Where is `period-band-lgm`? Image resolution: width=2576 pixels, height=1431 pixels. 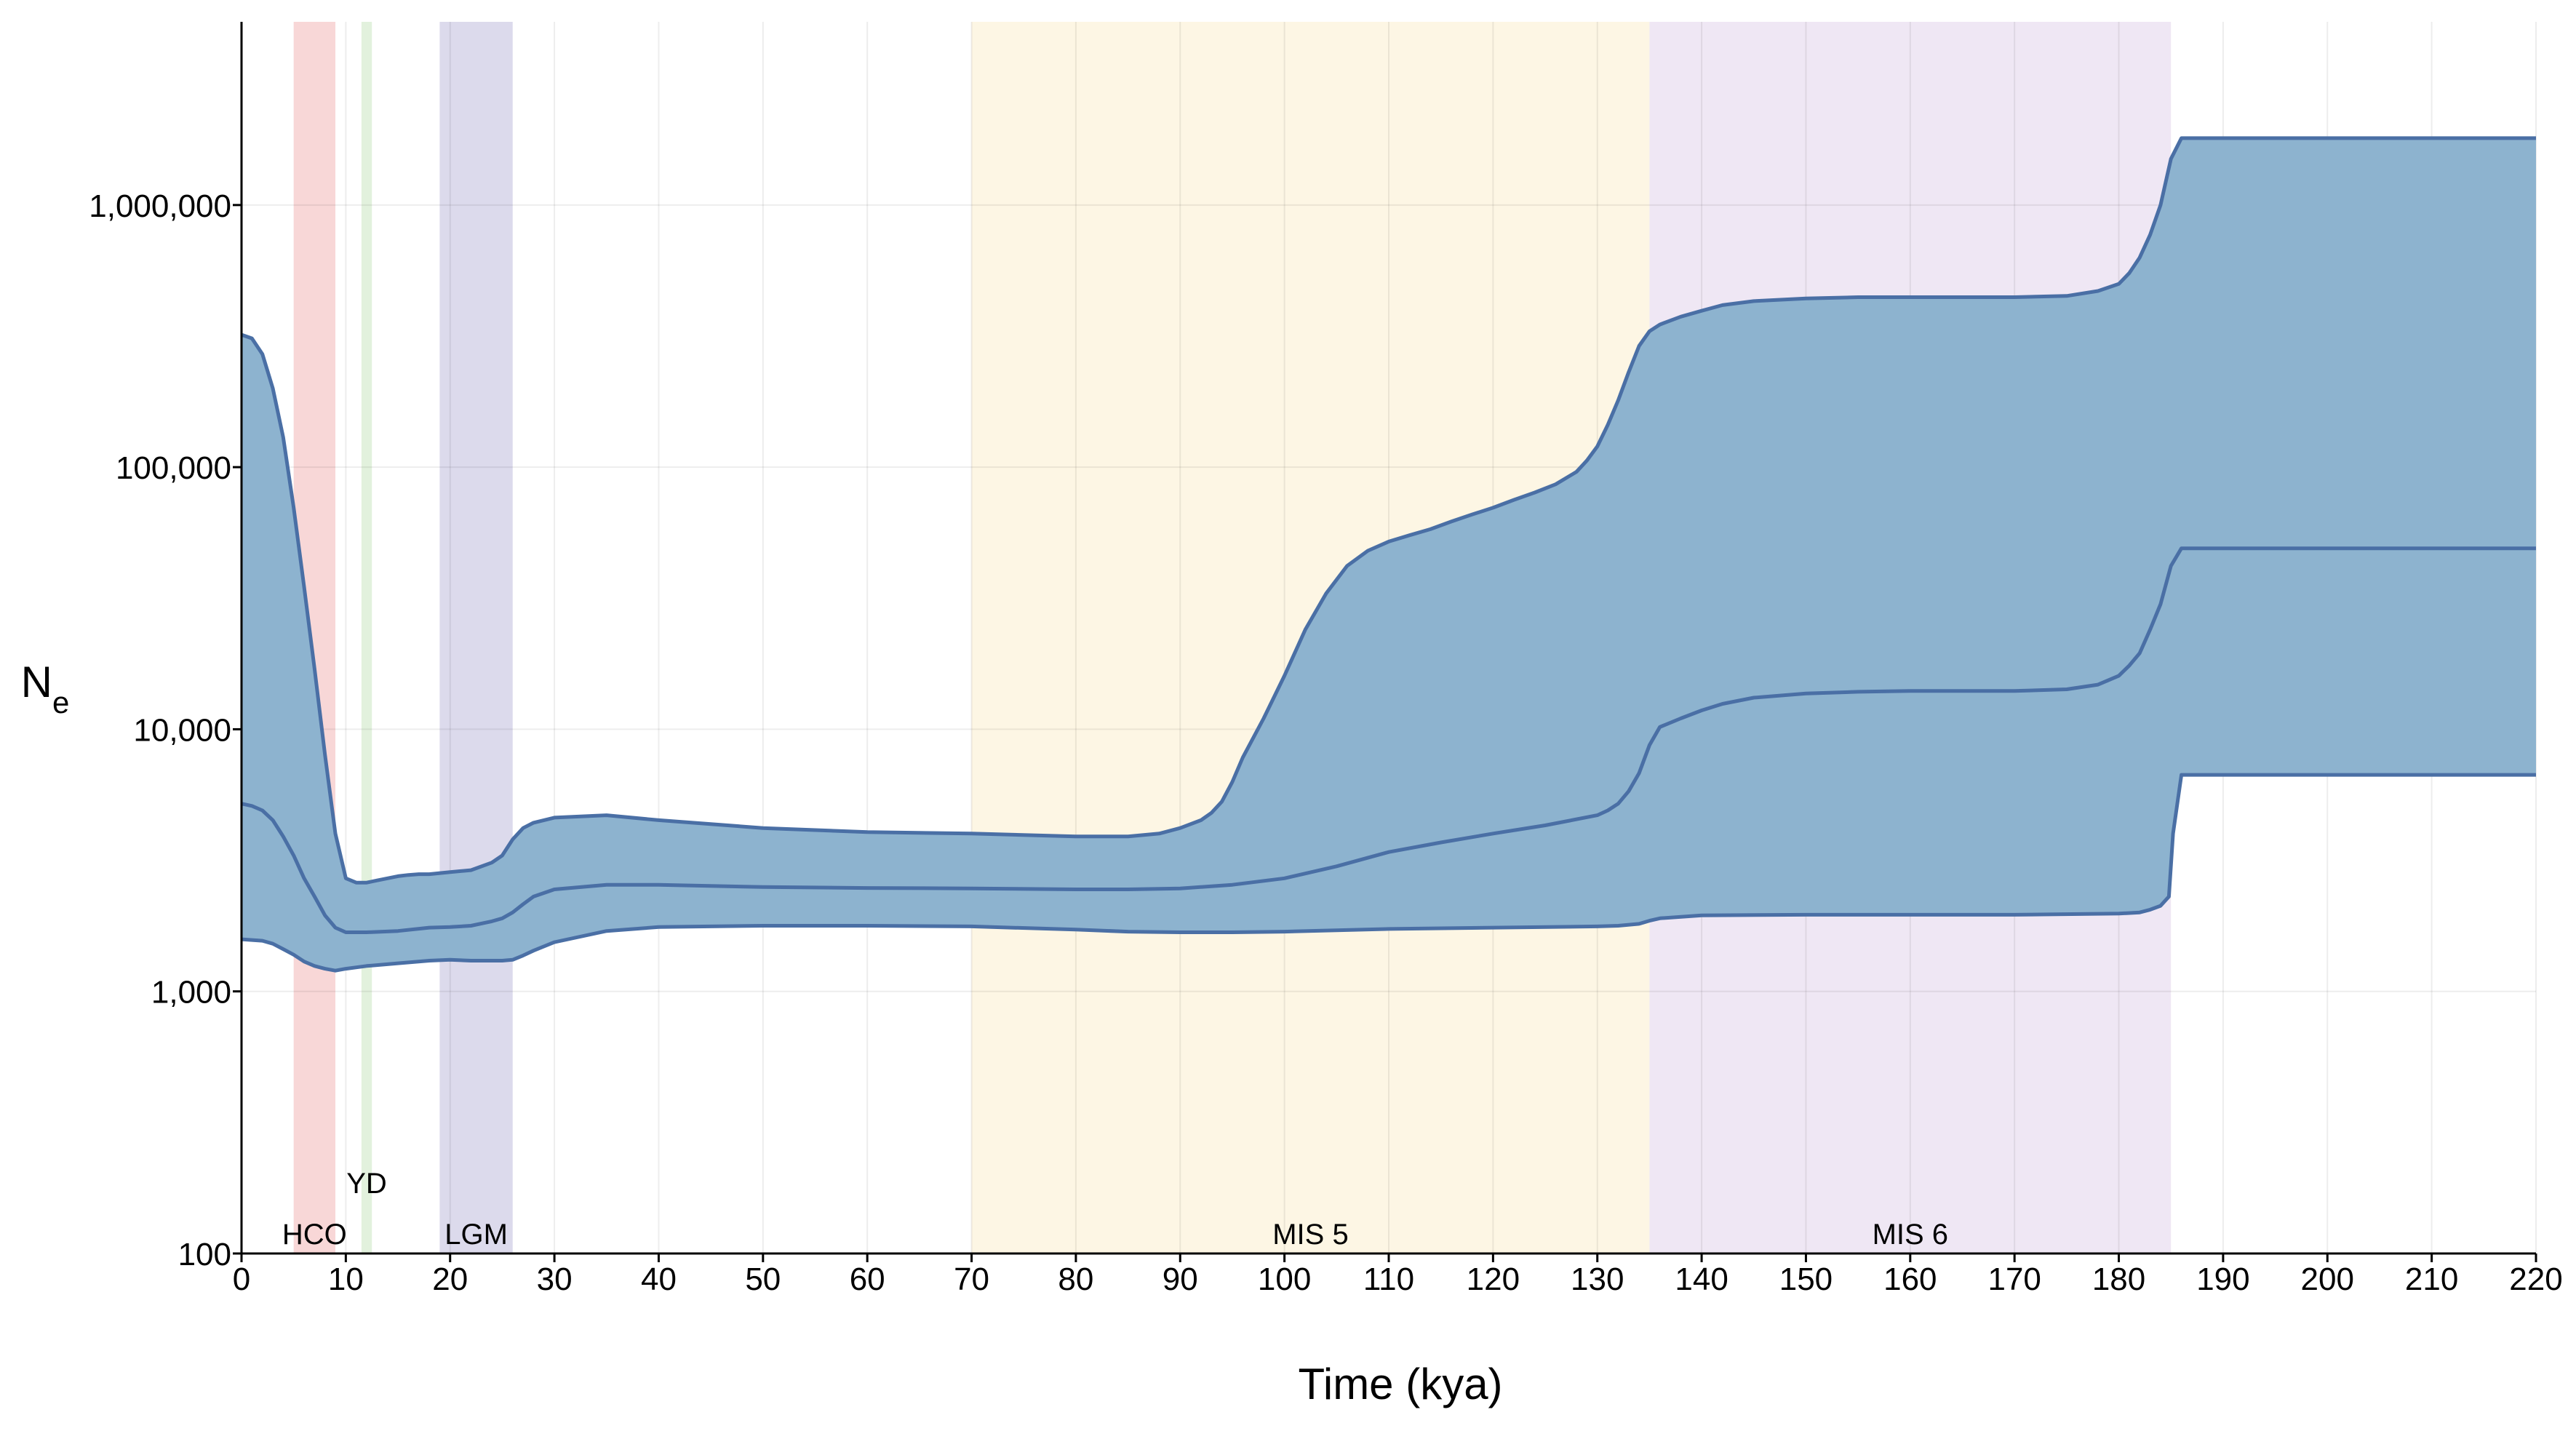 period-band-lgm is located at coordinates (476, 637).